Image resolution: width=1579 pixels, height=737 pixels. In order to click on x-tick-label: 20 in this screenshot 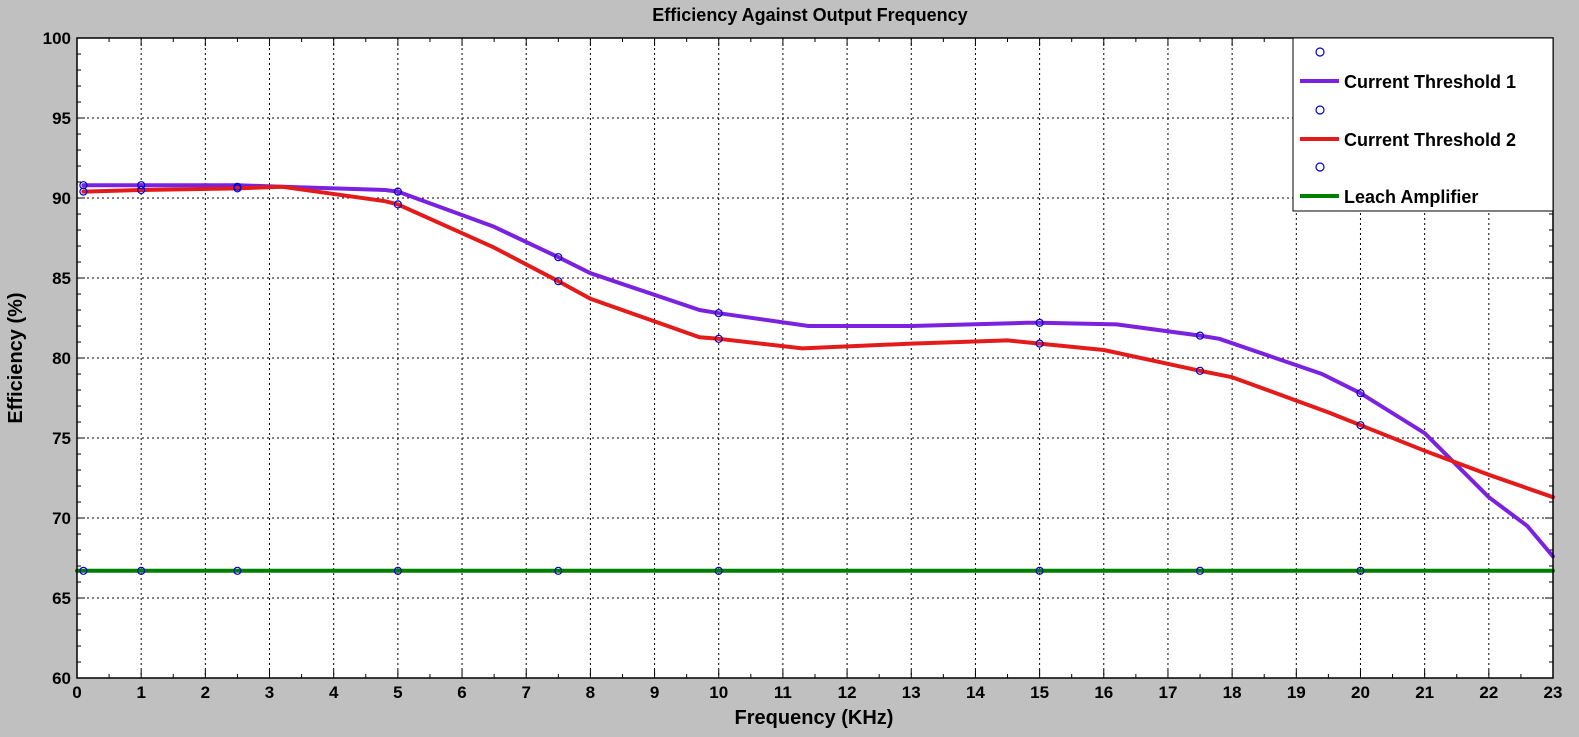, I will do `click(1360, 692)`.